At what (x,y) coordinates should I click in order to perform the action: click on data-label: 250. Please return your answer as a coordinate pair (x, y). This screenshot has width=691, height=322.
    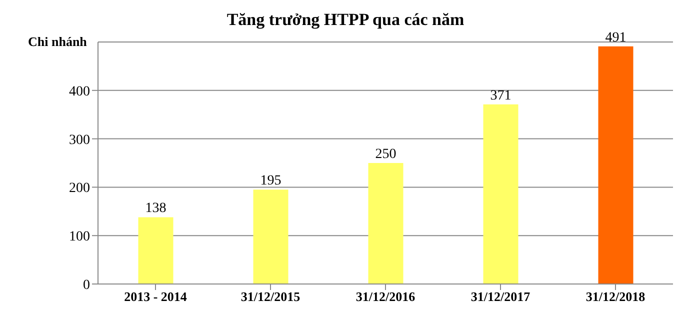
    Looking at the image, I should click on (385, 154).